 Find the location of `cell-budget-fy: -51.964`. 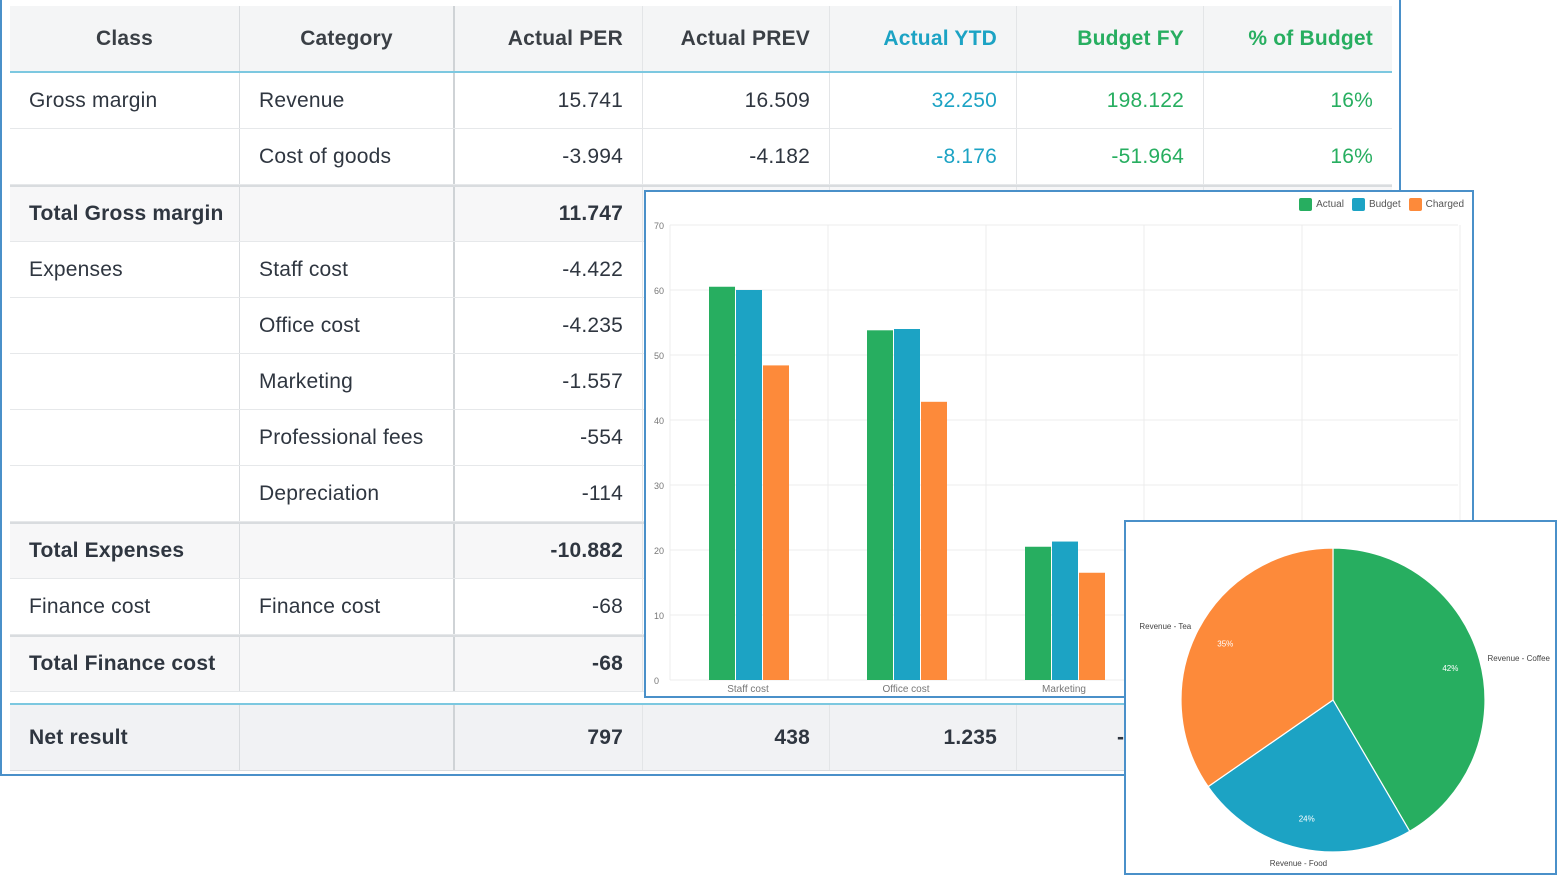

cell-budget-fy: -51.964 is located at coordinates (1110, 156).